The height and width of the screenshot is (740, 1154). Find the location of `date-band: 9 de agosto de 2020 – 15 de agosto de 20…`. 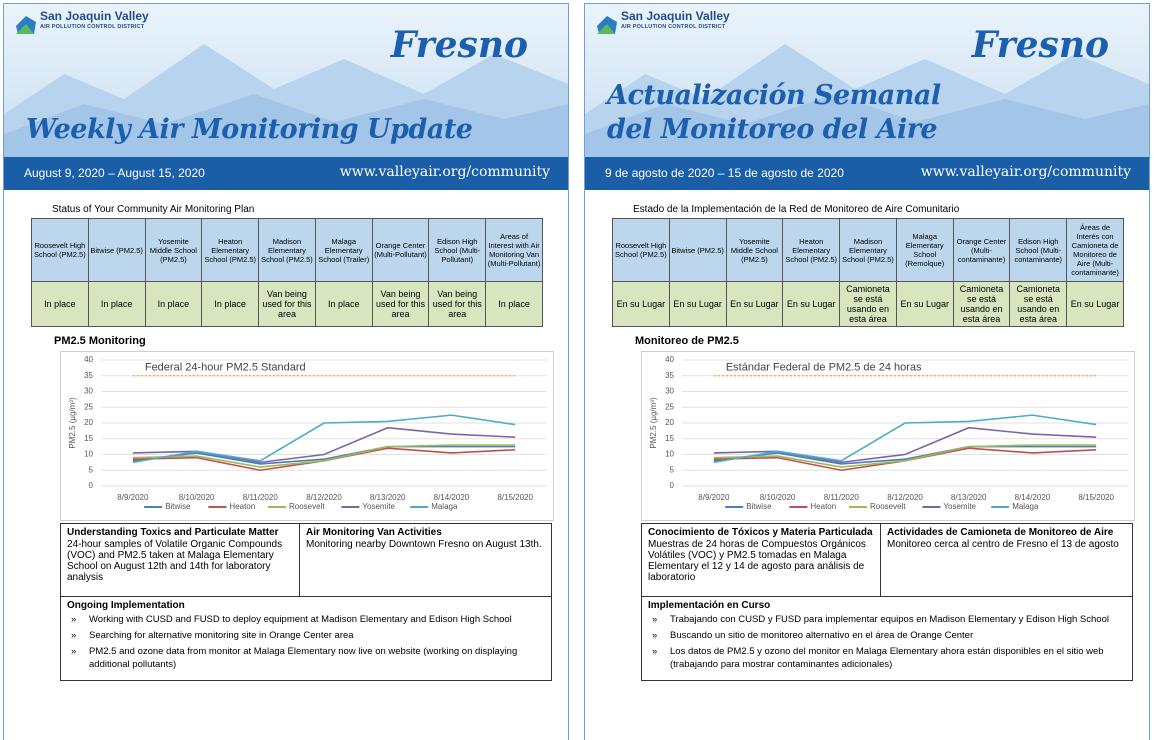

date-band: 9 de agosto de 2020 – 15 de agosto de 20… is located at coordinates (867, 173).